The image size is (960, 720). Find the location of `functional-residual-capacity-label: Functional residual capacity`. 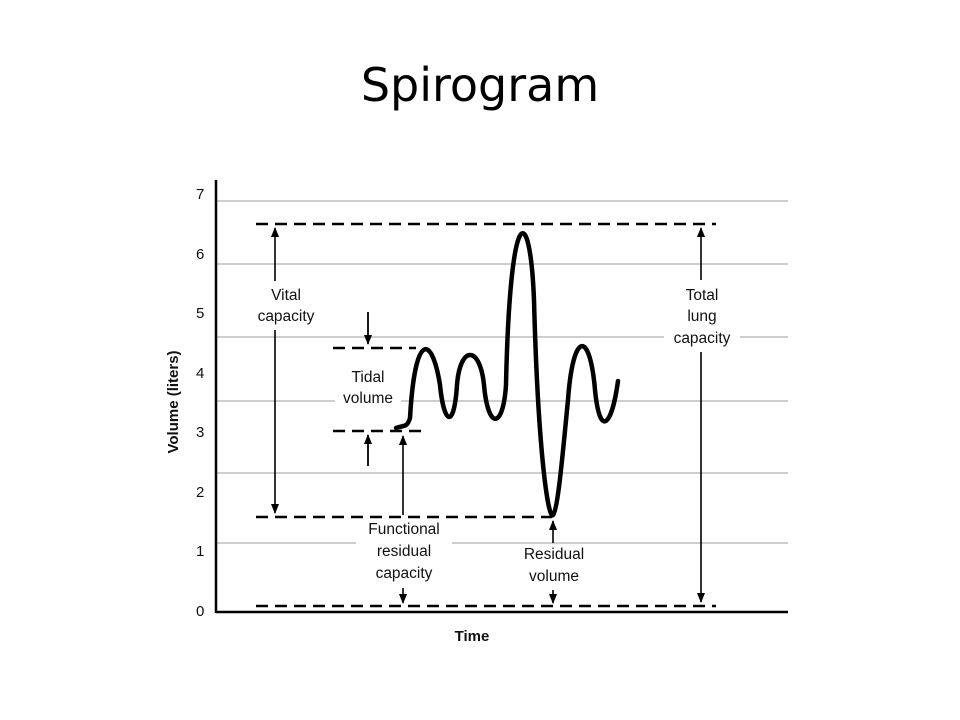

functional-residual-capacity-label: Functional residual capacity is located at coordinates (404, 553).